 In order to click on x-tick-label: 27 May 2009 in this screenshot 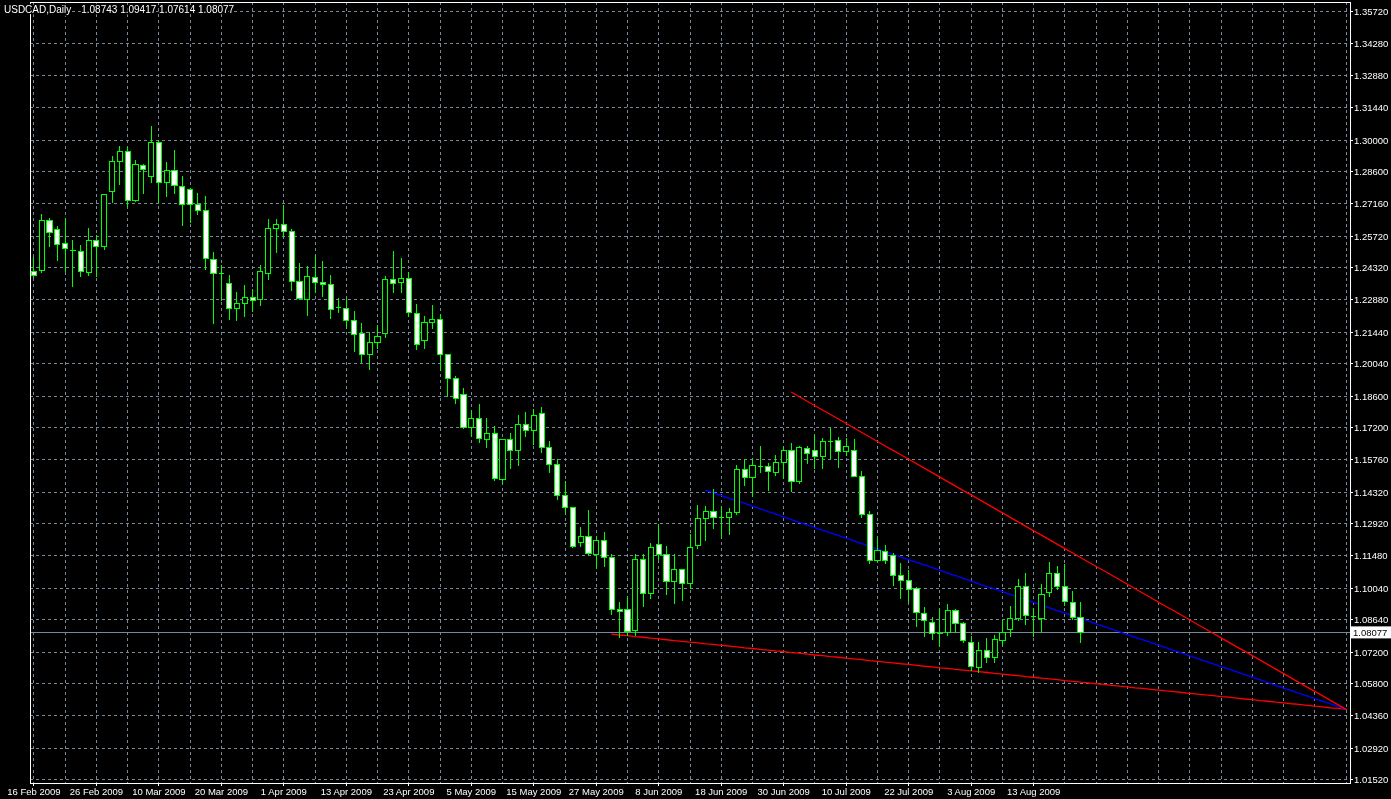, I will do `click(596, 791)`.